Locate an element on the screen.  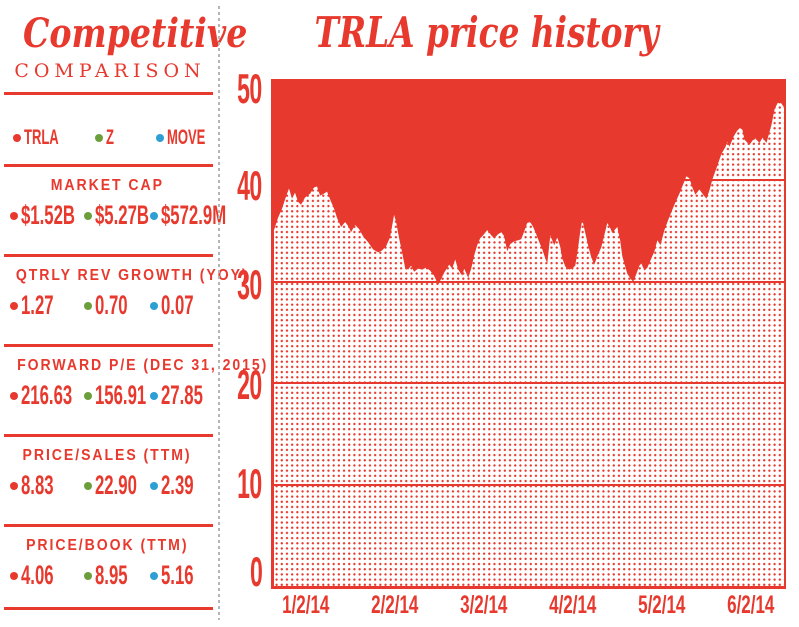
metric-values-row: $1.52B $5.27B $572.9M is located at coordinates (113, 215).